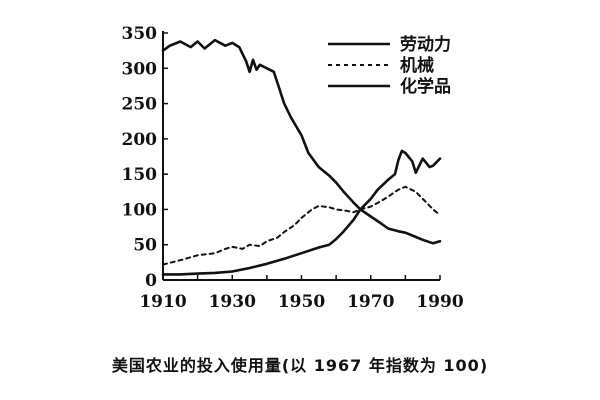 The image size is (600, 400). I want to click on y-tick-label: 250, so click(140, 105).